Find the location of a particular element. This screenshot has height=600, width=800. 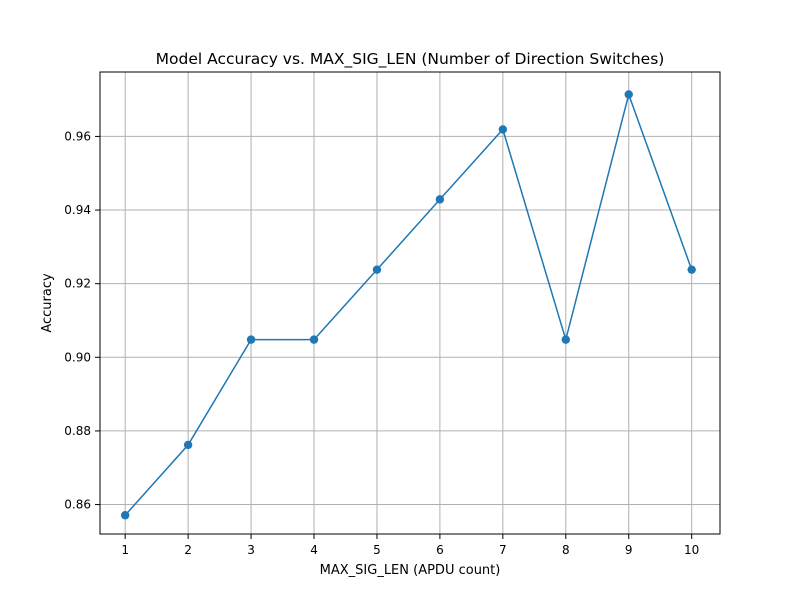

y-tick-label: 0.96 is located at coordinates (77, 136).